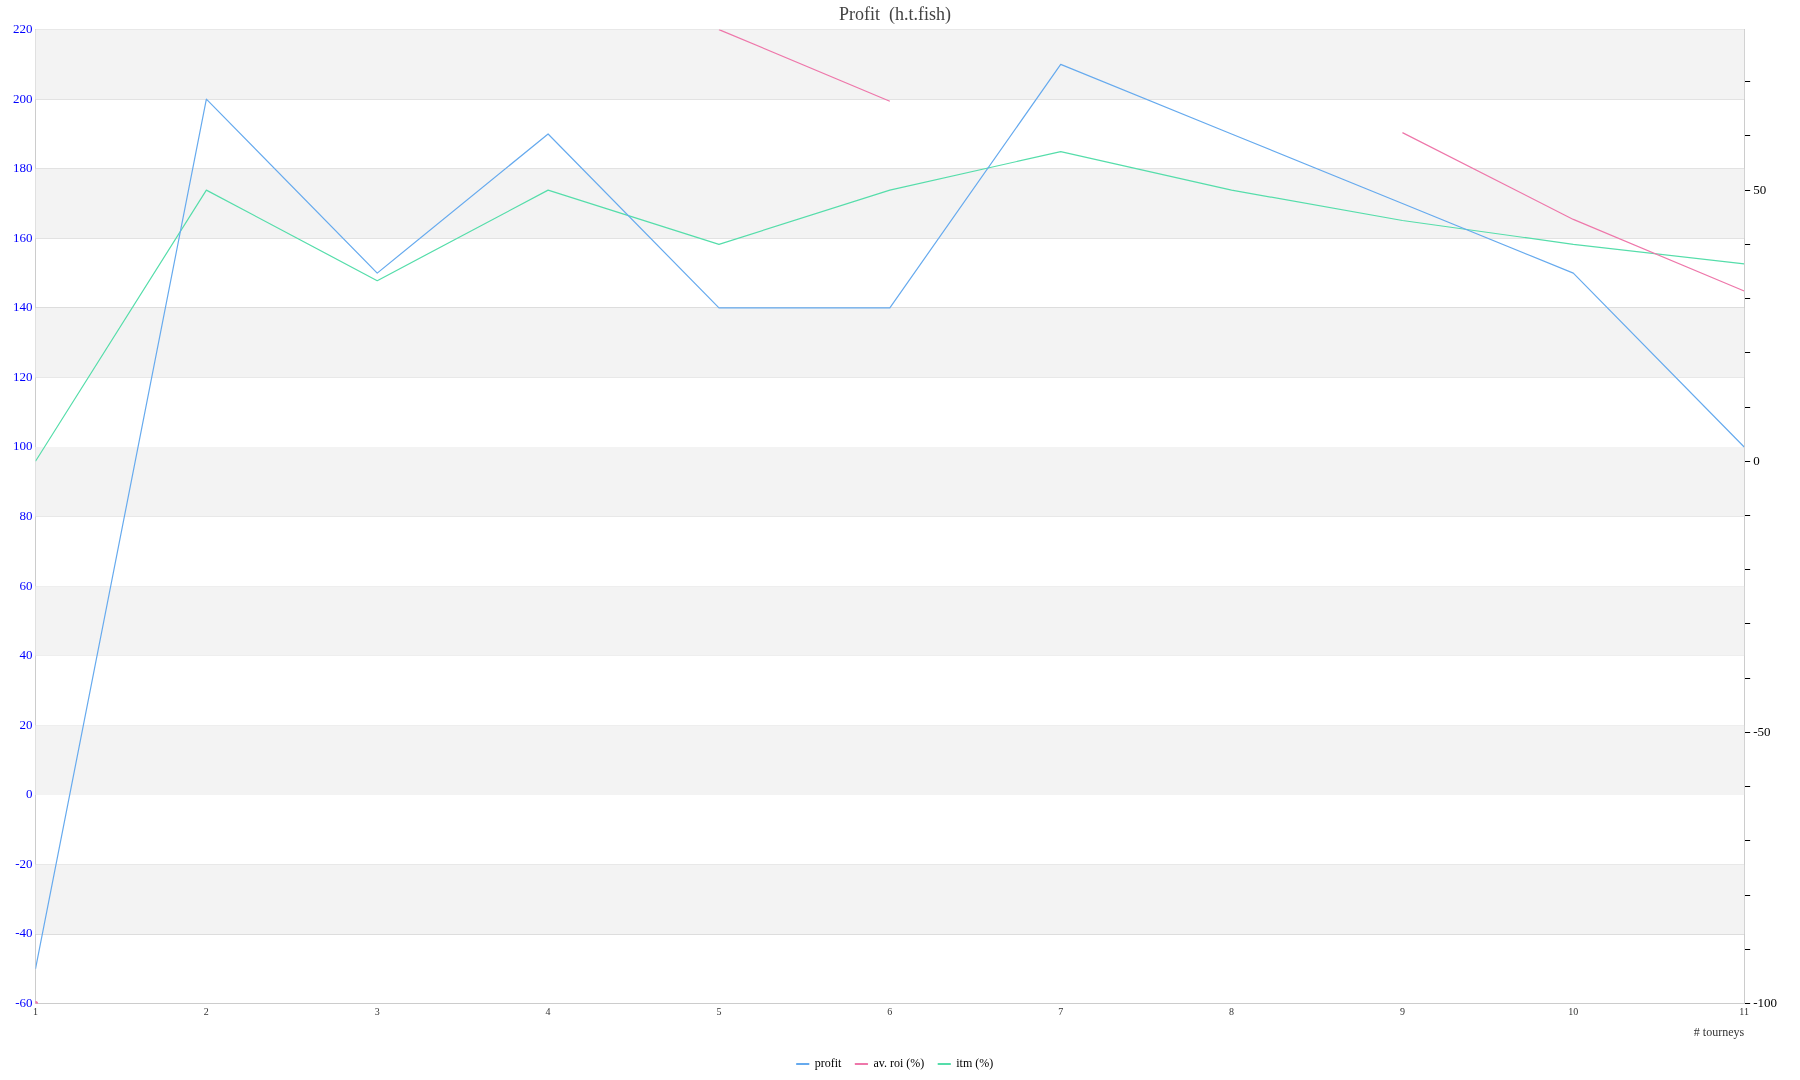 The height and width of the screenshot is (1080, 1800). Describe the element at coordinates (29, 794) in the screenshot. I see `y-tick-label: 0` at that location.